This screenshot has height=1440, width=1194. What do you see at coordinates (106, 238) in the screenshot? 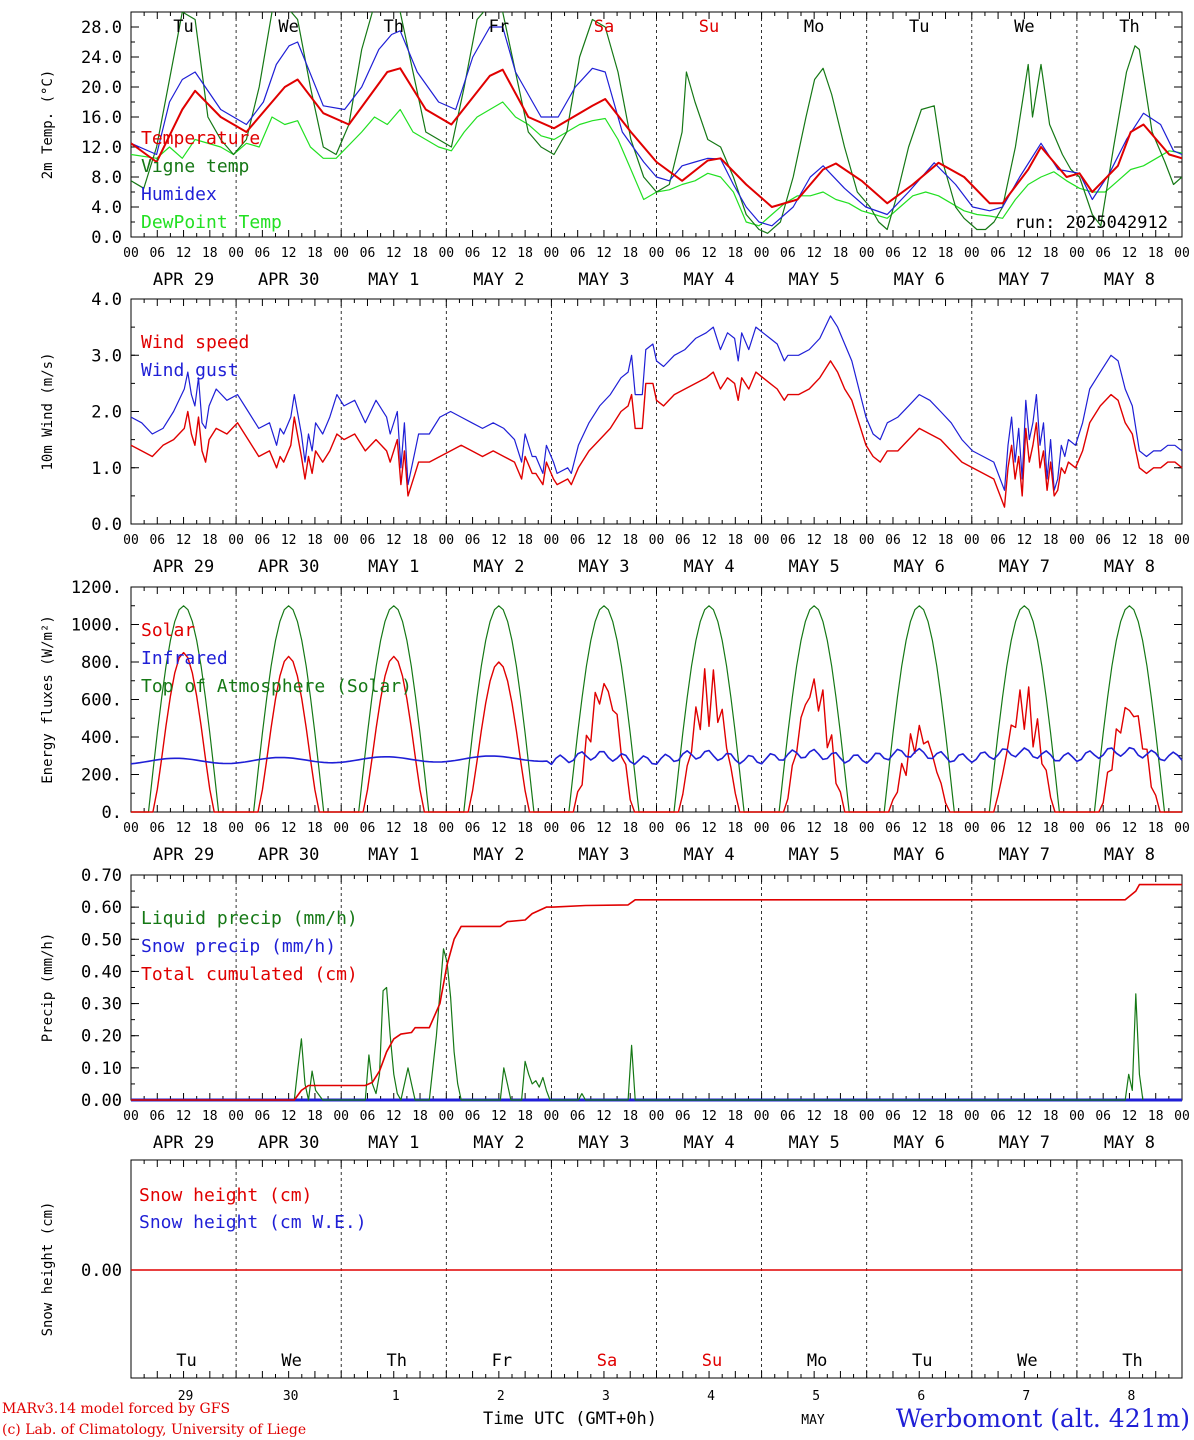
I see `y-tick-label: 0.0` at bounding box center [106, 238].